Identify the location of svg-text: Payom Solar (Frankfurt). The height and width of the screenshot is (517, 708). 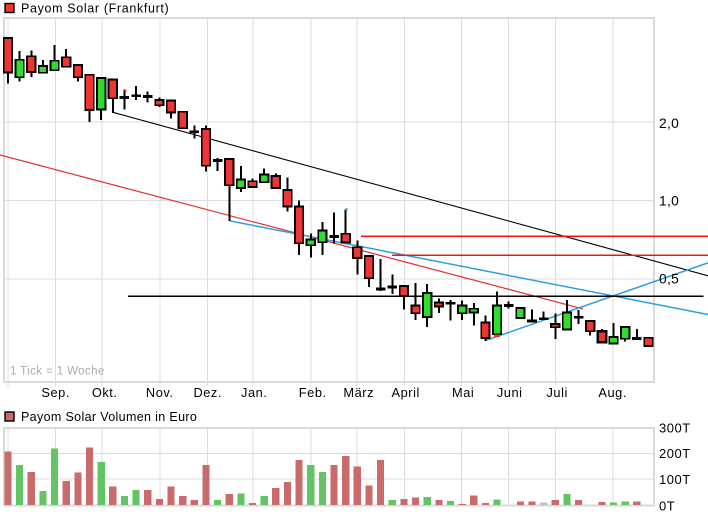
(95, 9).